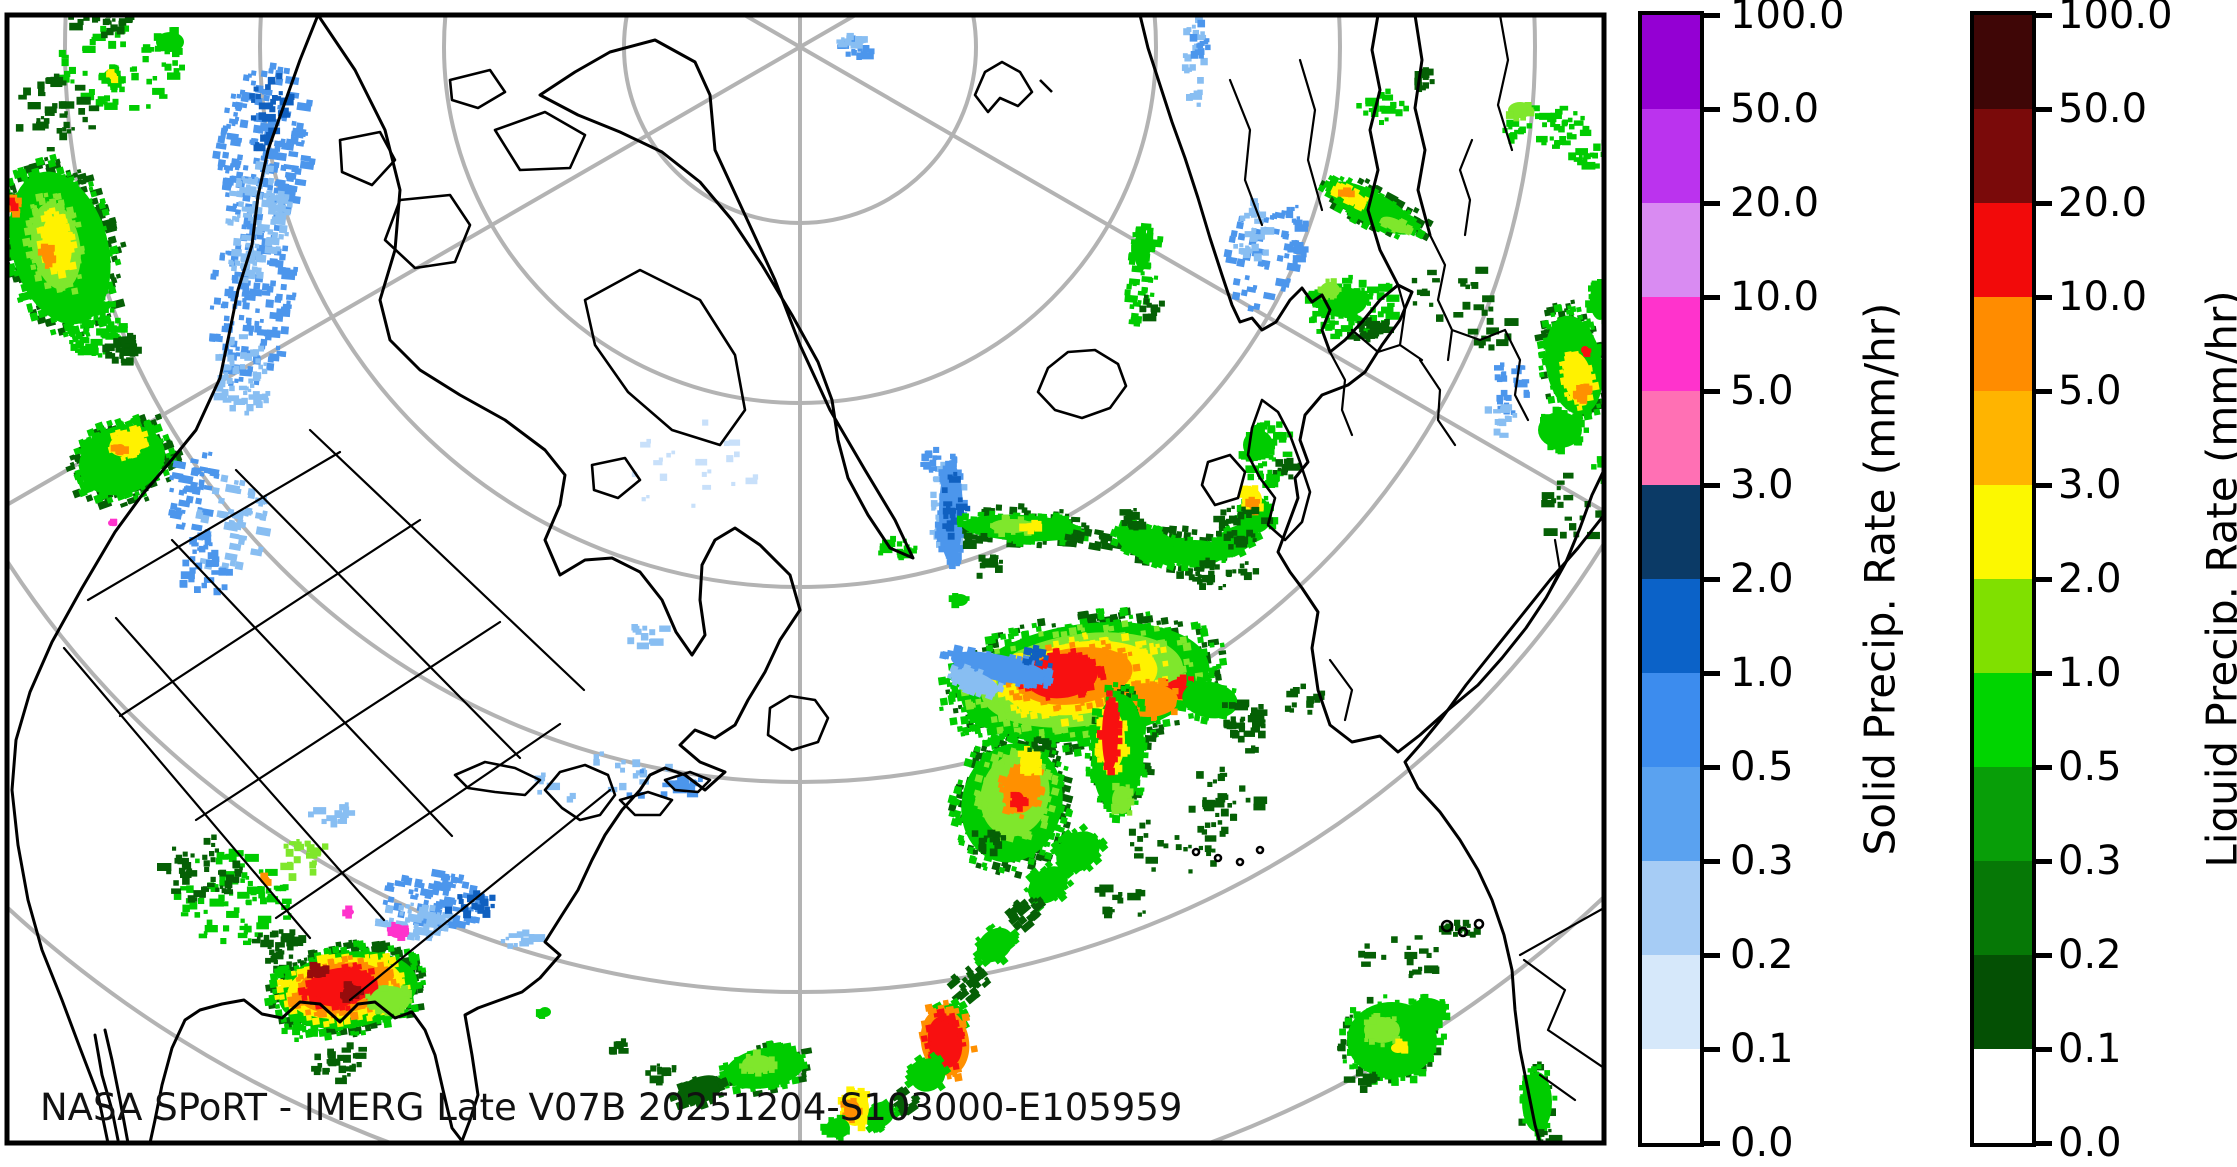 The width and height of the screenshot is (2237, 1167). What do you see at coordinates (665, 357) in the screenshot?
I see `baffin-island` at bounding box center [665, 357].